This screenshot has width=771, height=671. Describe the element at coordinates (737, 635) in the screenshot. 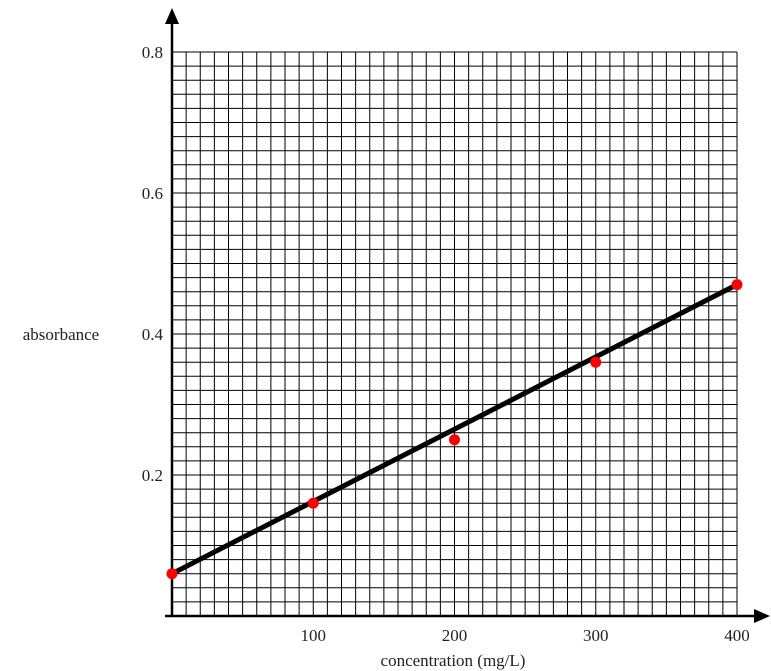

I see `x-tick-label: 400` at that location.